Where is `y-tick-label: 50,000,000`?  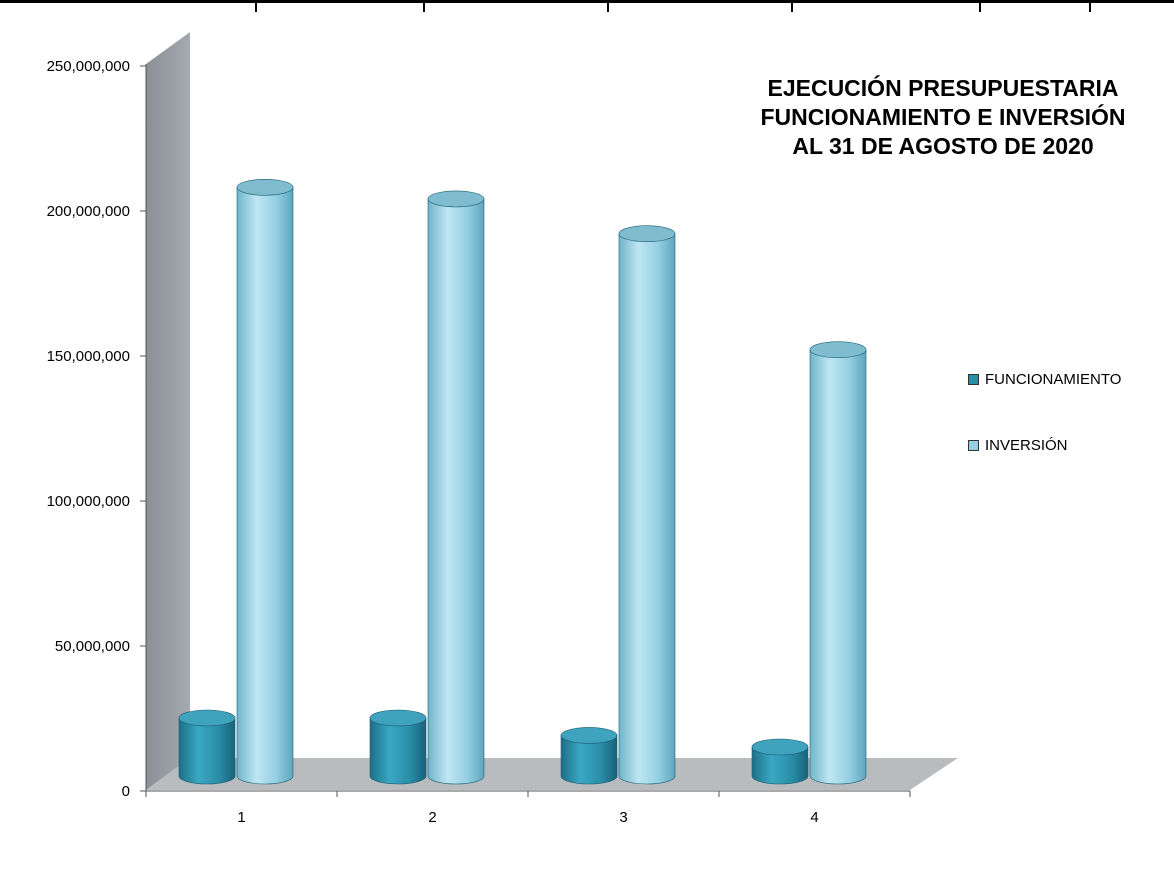 y-tick-label: 50,000,000 is located at coordinates (92, 646).